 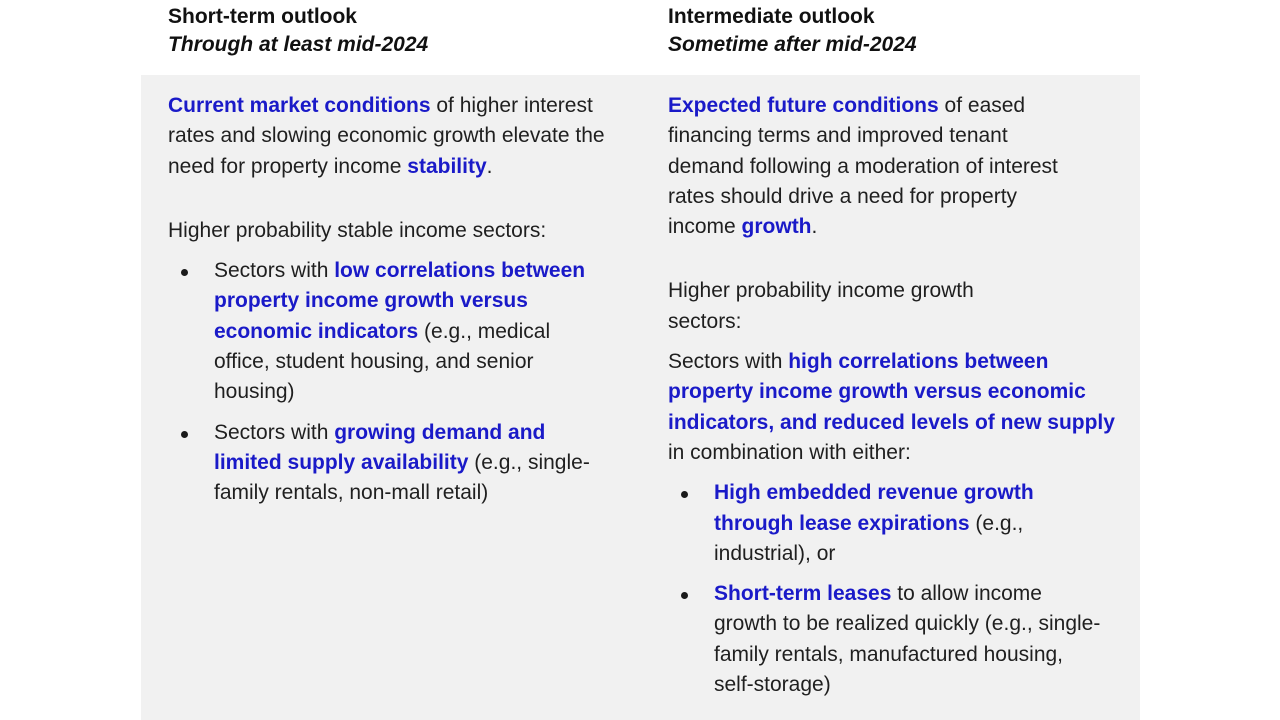 What do you see at coordinates (803, 105) in the screenshot?
I see `intro-emphasis: Expected future conditions` at bounding box center [803, 105].